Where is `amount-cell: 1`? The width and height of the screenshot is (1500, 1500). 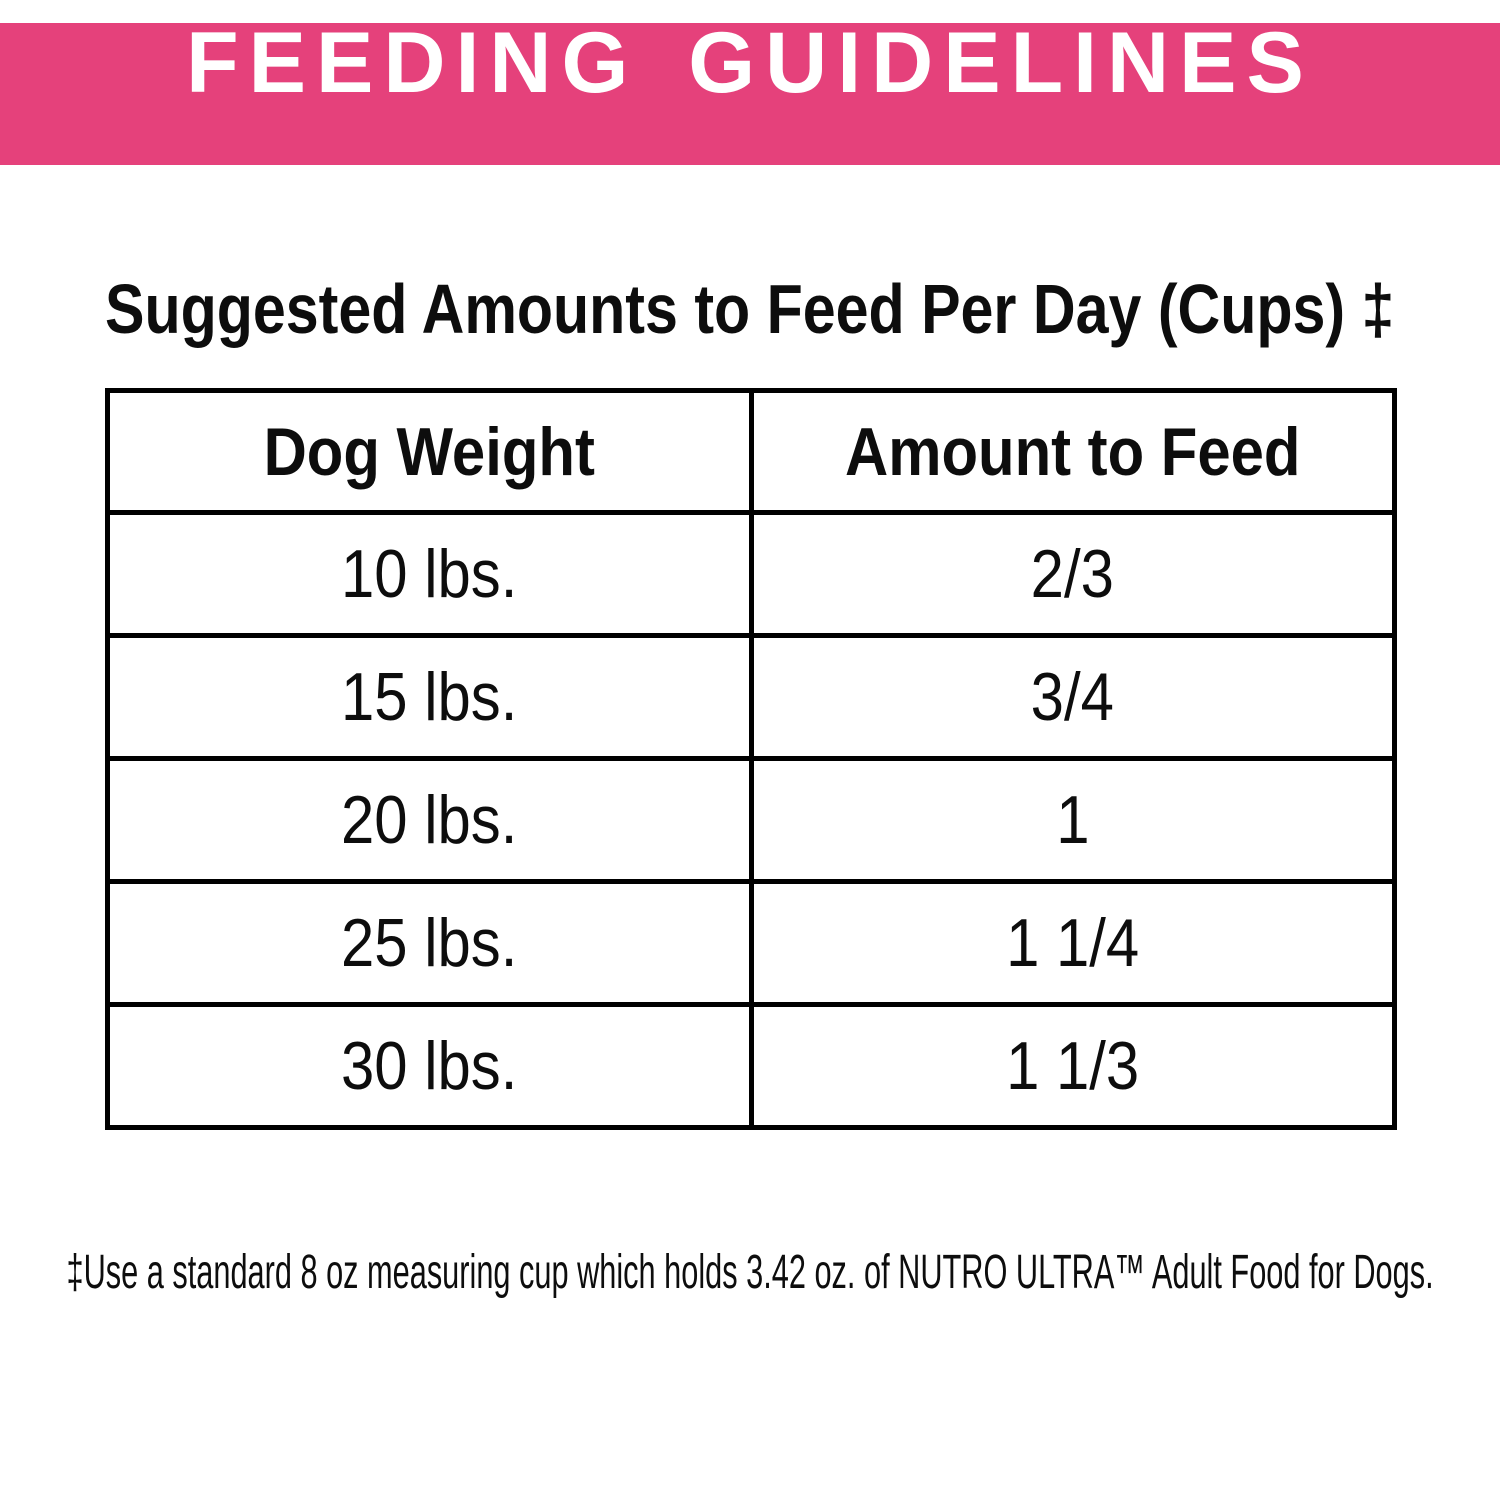
amount-cell: 1 is located at coordinates (1072, 820).